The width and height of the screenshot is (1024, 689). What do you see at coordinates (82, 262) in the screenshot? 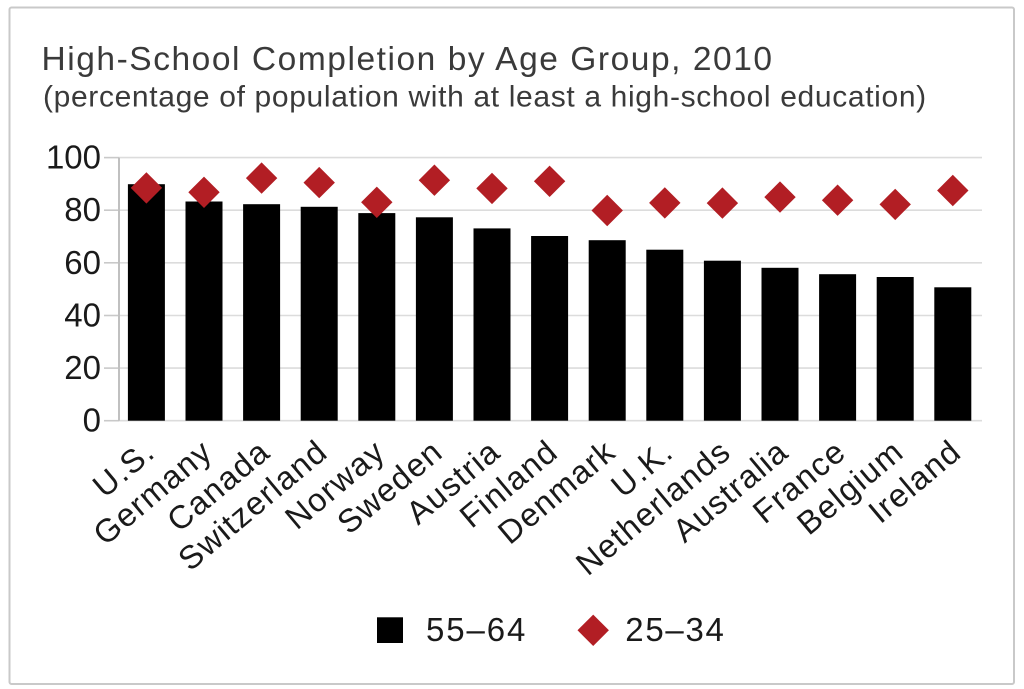
I see `svg-text: 60` at bounding box center [82, 262].